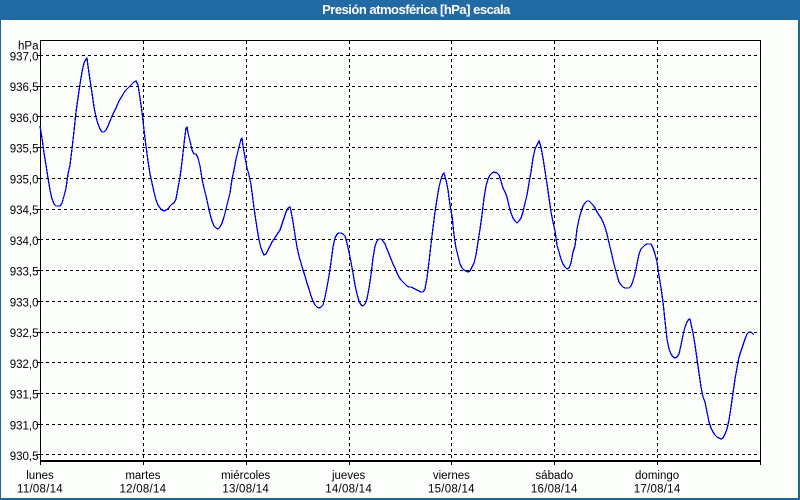  I want to click on svg-text: 11/08/14, so click(40, 490).